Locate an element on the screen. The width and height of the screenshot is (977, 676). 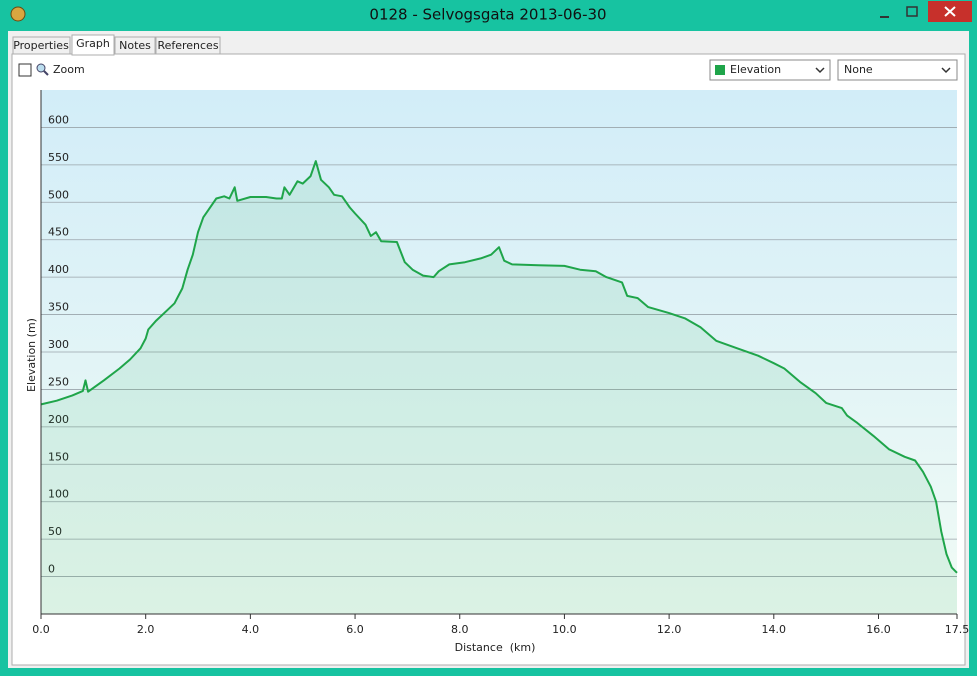
series-swatch is located at coordinates (720, 70).